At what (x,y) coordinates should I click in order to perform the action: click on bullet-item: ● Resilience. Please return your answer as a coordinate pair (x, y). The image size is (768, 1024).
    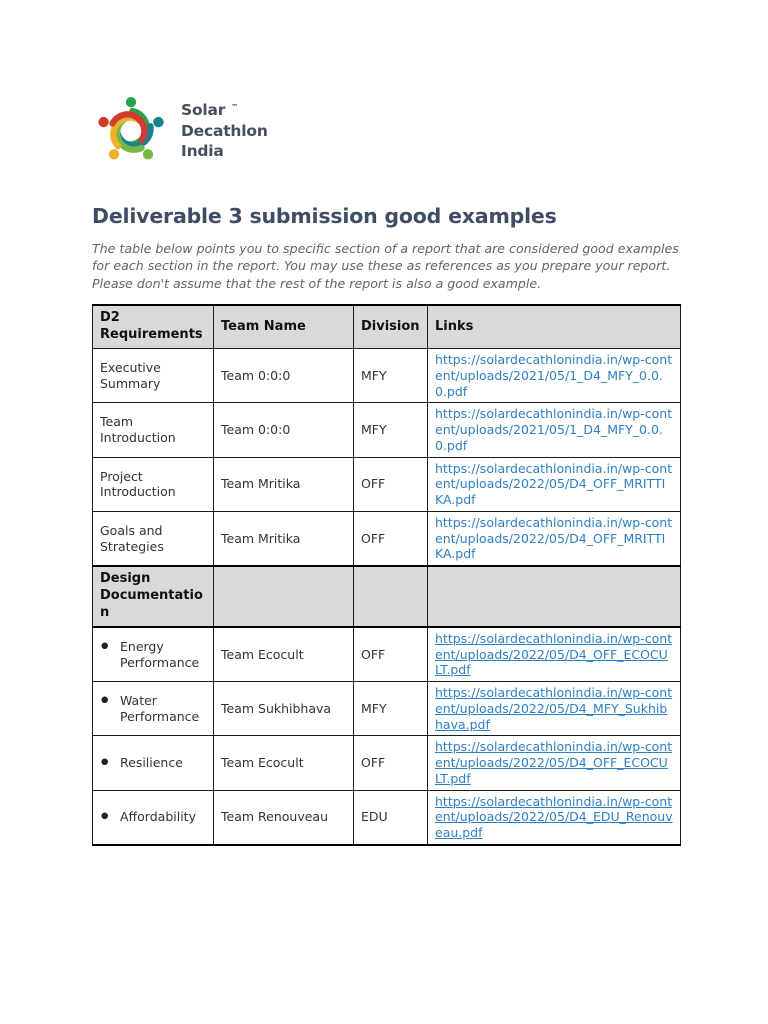
    Looking at the image, I should click on (153, 763).